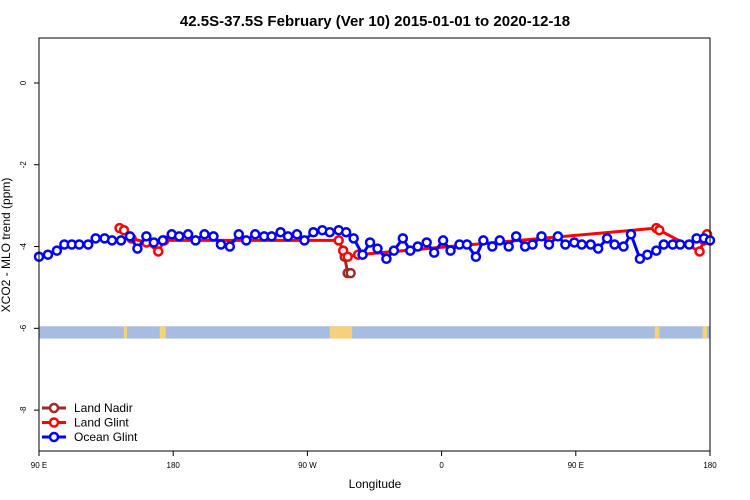  I want to click on series-ocean-glint, so click(374, 244).